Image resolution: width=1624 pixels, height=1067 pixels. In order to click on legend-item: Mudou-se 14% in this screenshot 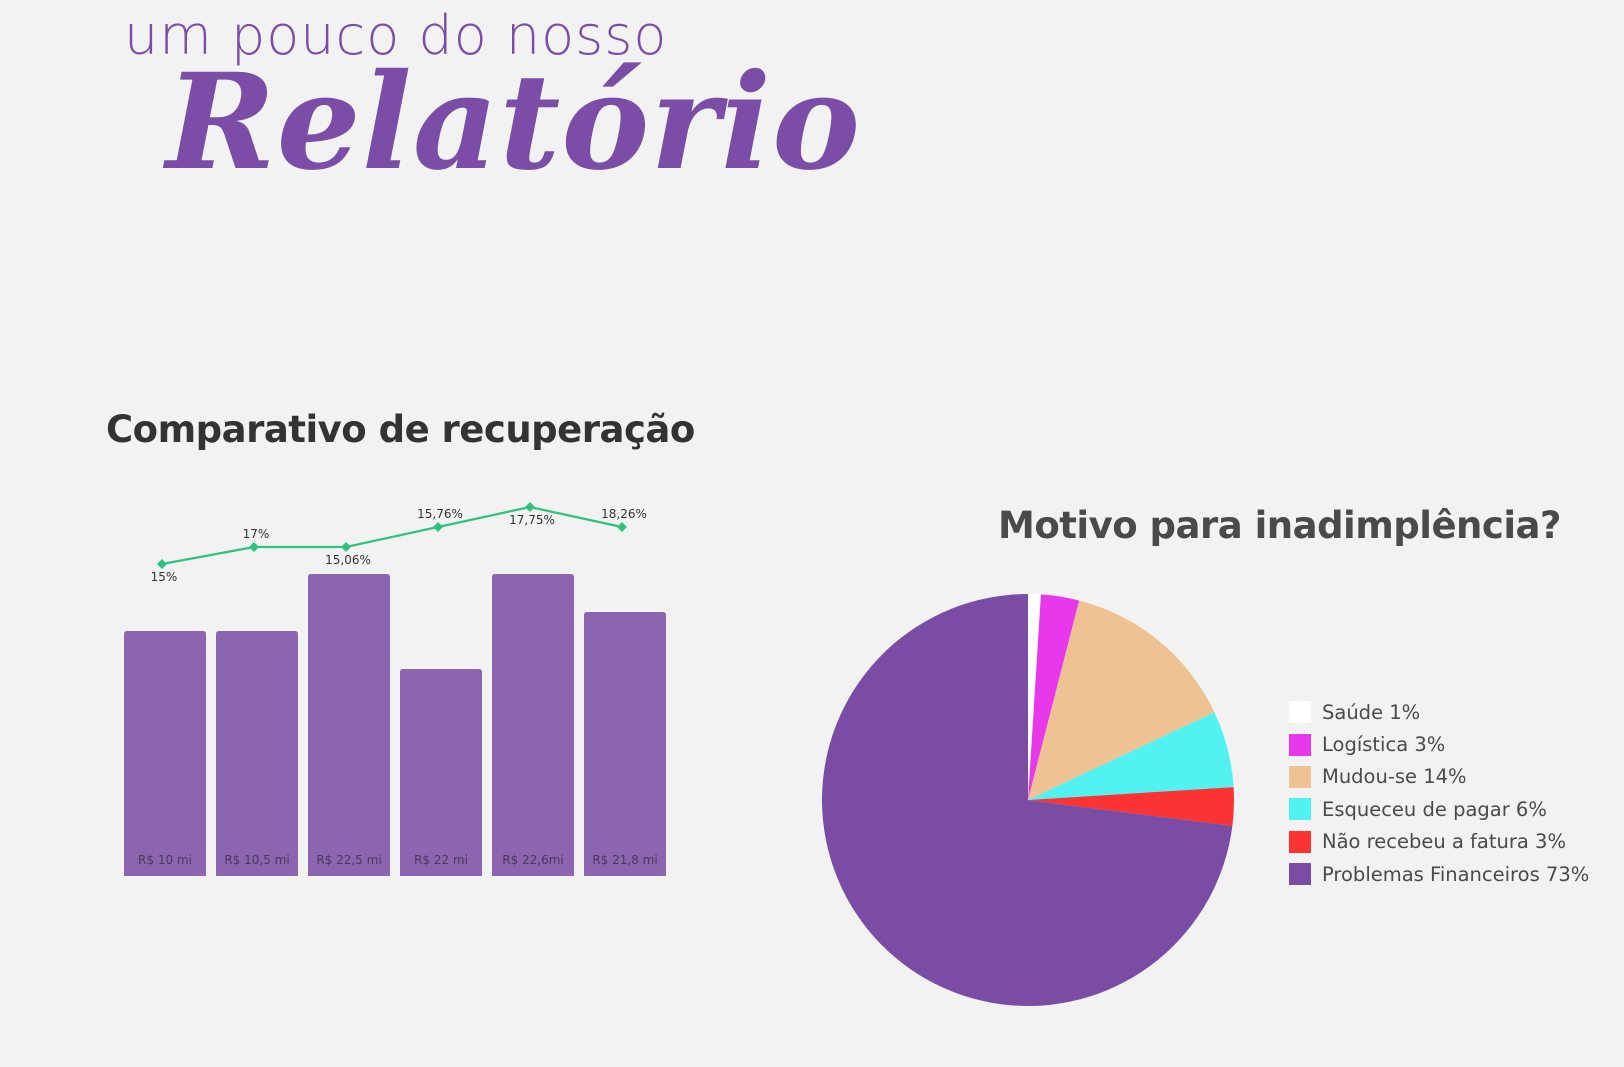, I will do `click(1439, 777)`.